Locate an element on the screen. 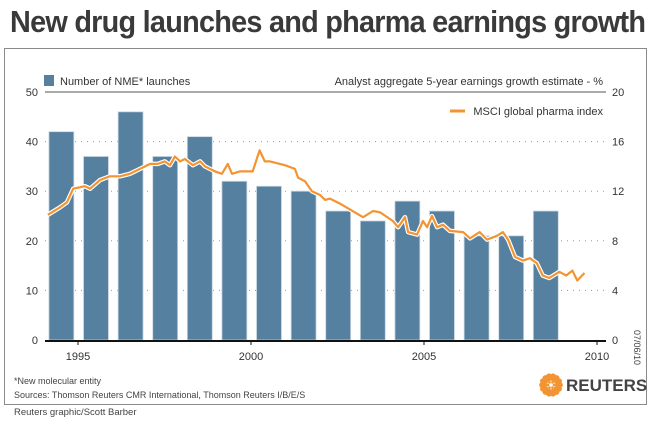 The image size is (650, 423). right-tick-label: 4 is located at coordinates (615, 291).